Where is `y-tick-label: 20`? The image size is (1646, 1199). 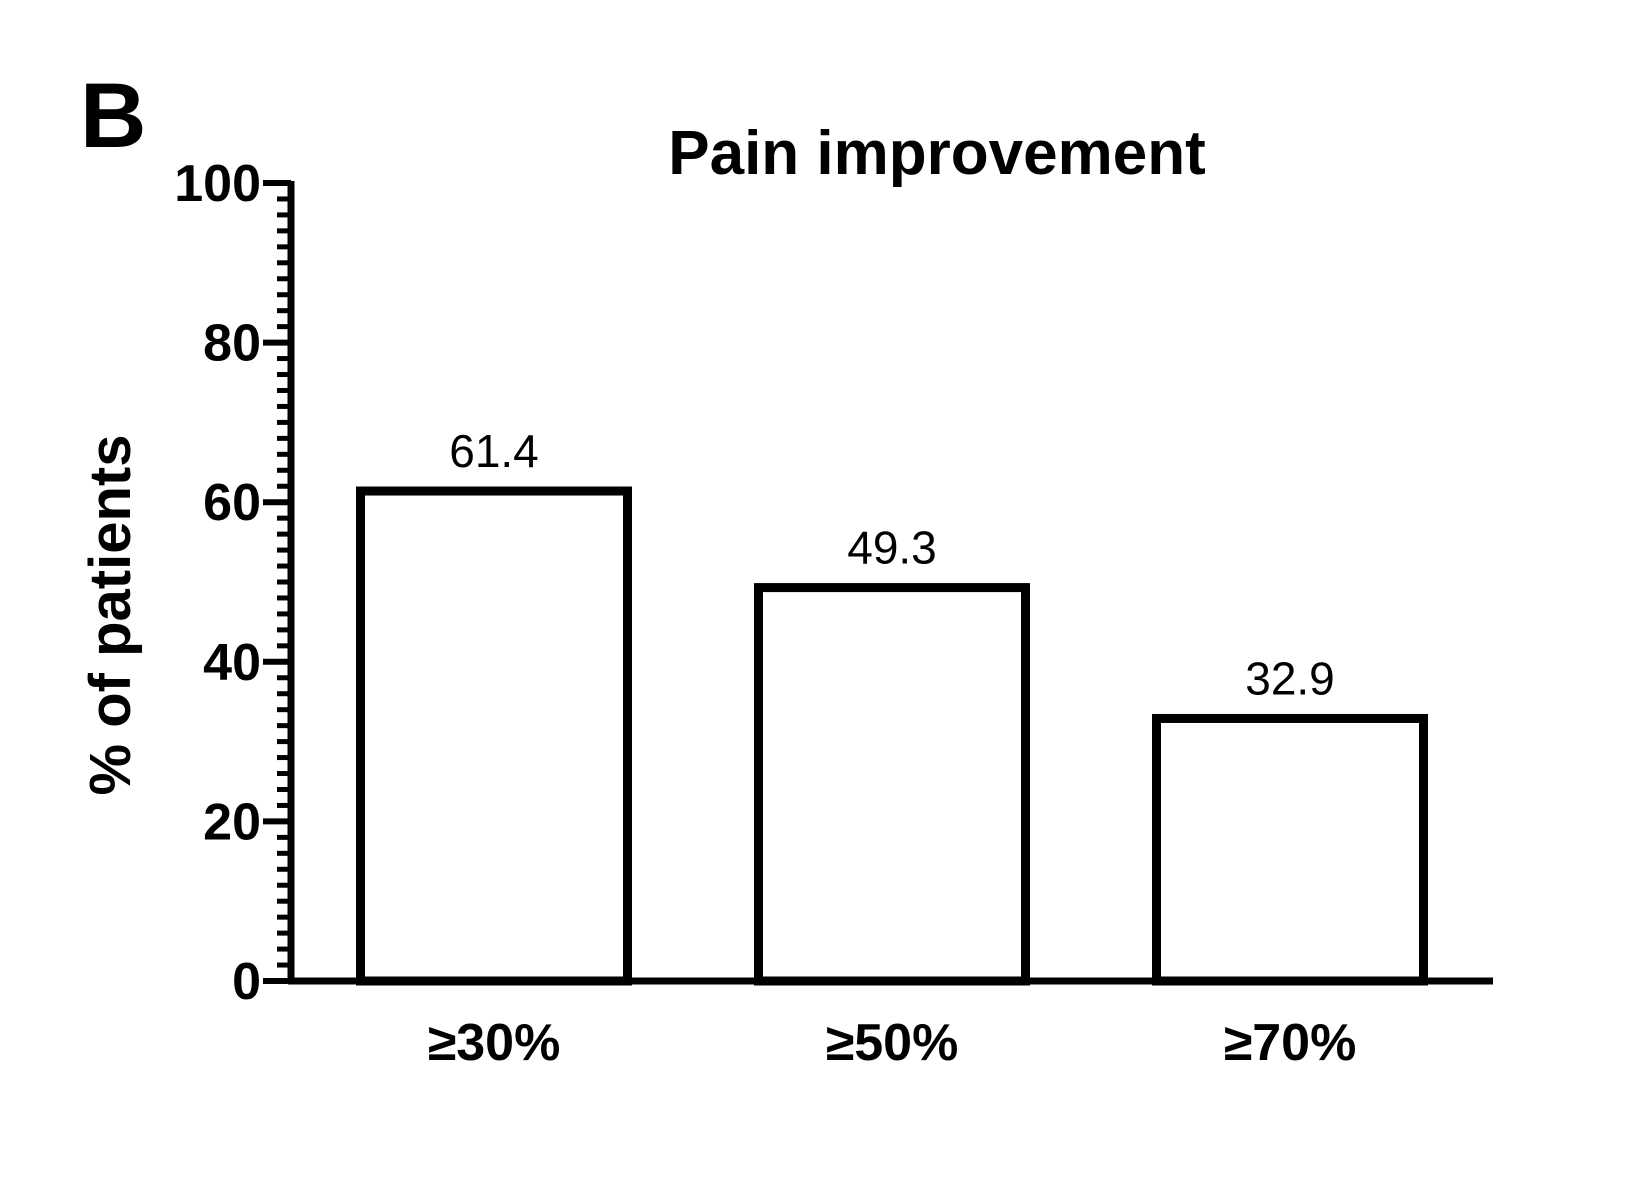 y-tick-label: 20 is located at coordinates (232, 822).